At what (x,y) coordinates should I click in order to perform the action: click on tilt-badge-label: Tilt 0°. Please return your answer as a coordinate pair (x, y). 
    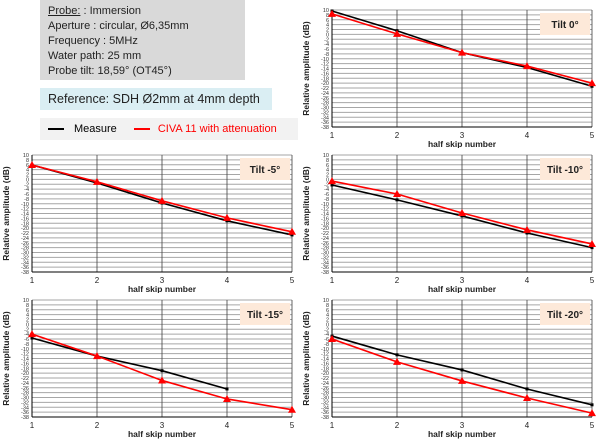
    Looking at the image, I should click on (564, 25).